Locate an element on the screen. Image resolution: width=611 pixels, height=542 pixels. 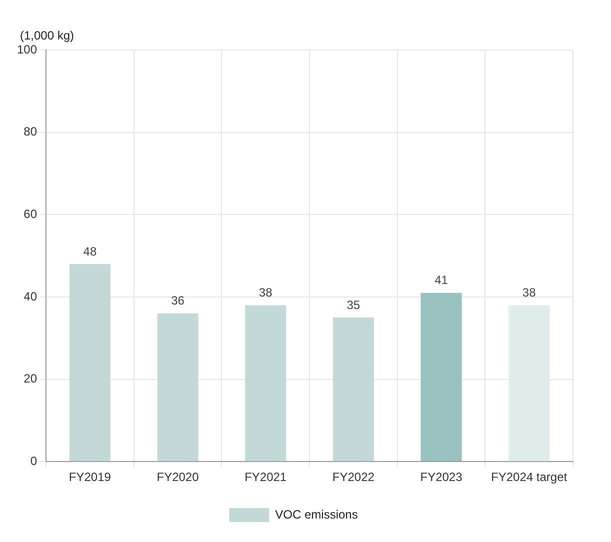
data-label: 36 is located at coordinates (178, 301).